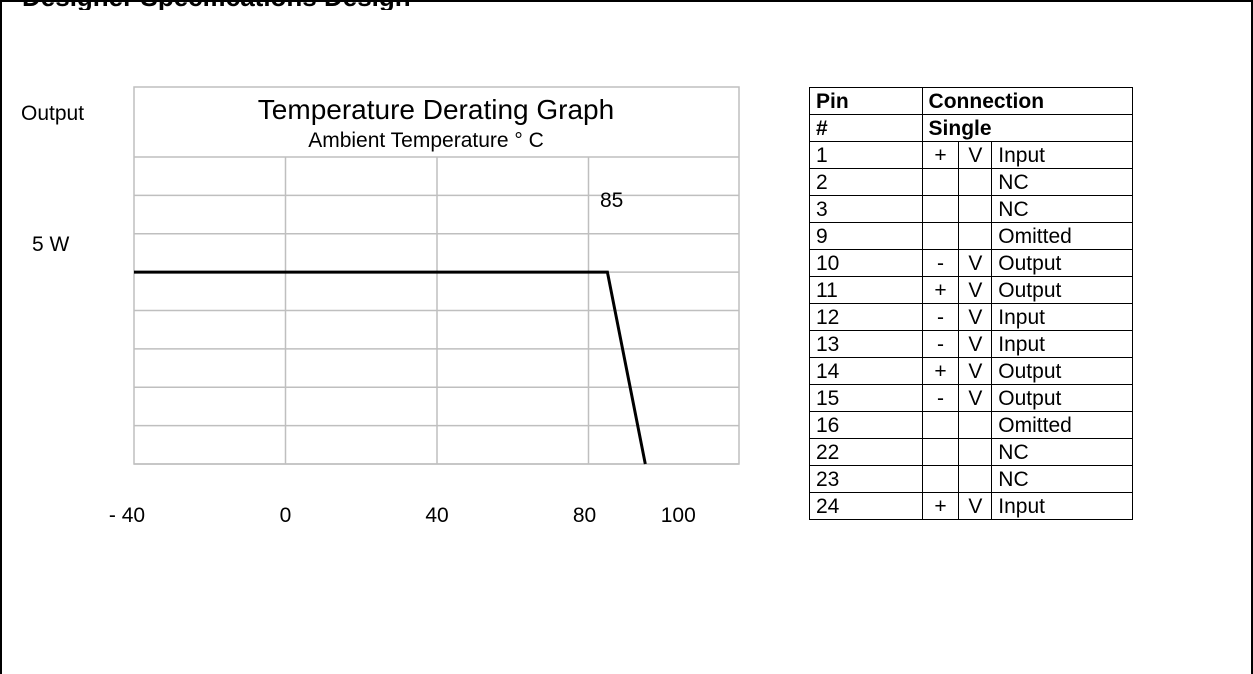  I want to click on pin-cell: 2, so click(866, 182).